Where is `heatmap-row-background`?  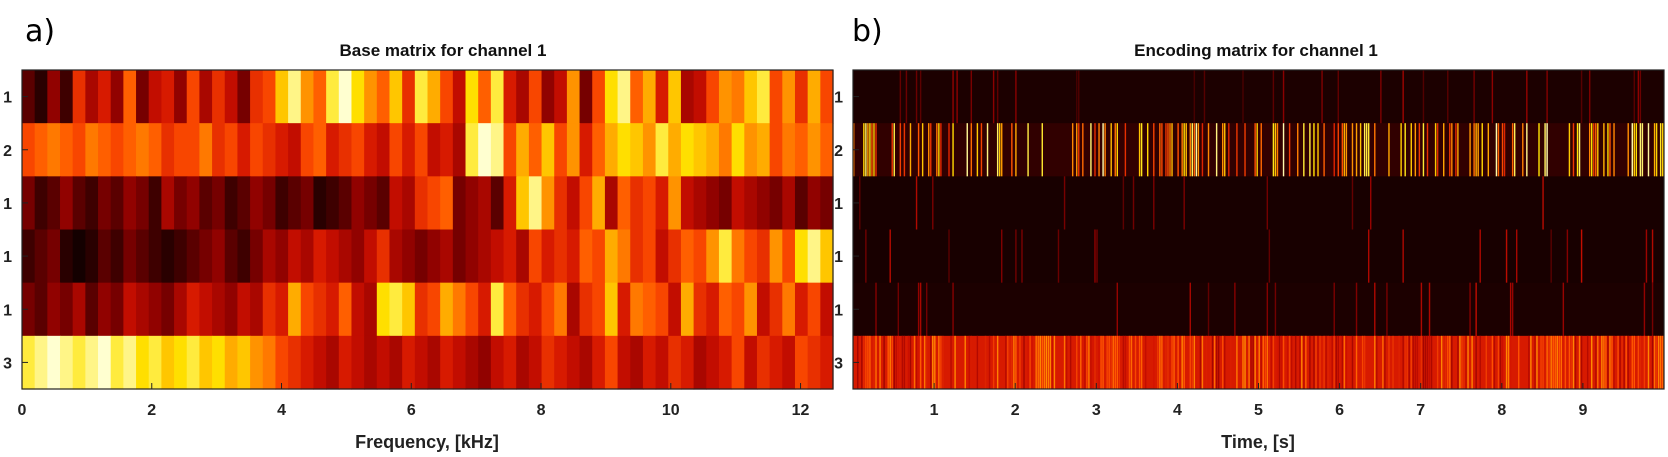 heatmap-row-background is located at coordinates (1258, 150).